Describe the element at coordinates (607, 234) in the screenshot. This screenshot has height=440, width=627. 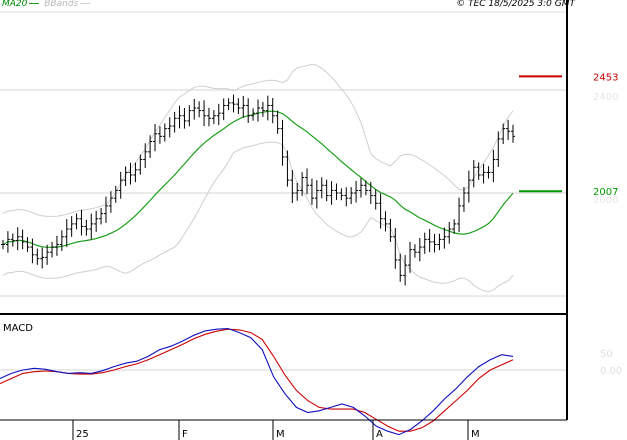
I see `y-axis: 2400 2000 50 0.00` at that location.